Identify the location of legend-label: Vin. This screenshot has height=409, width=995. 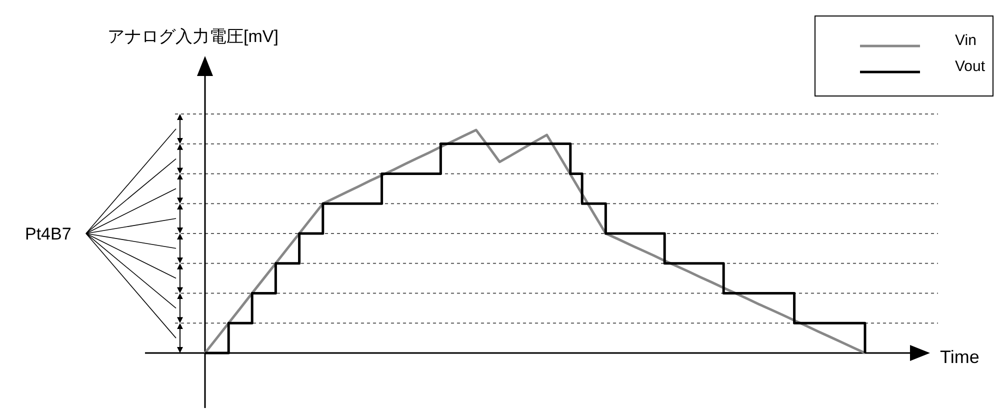
(965, 40).